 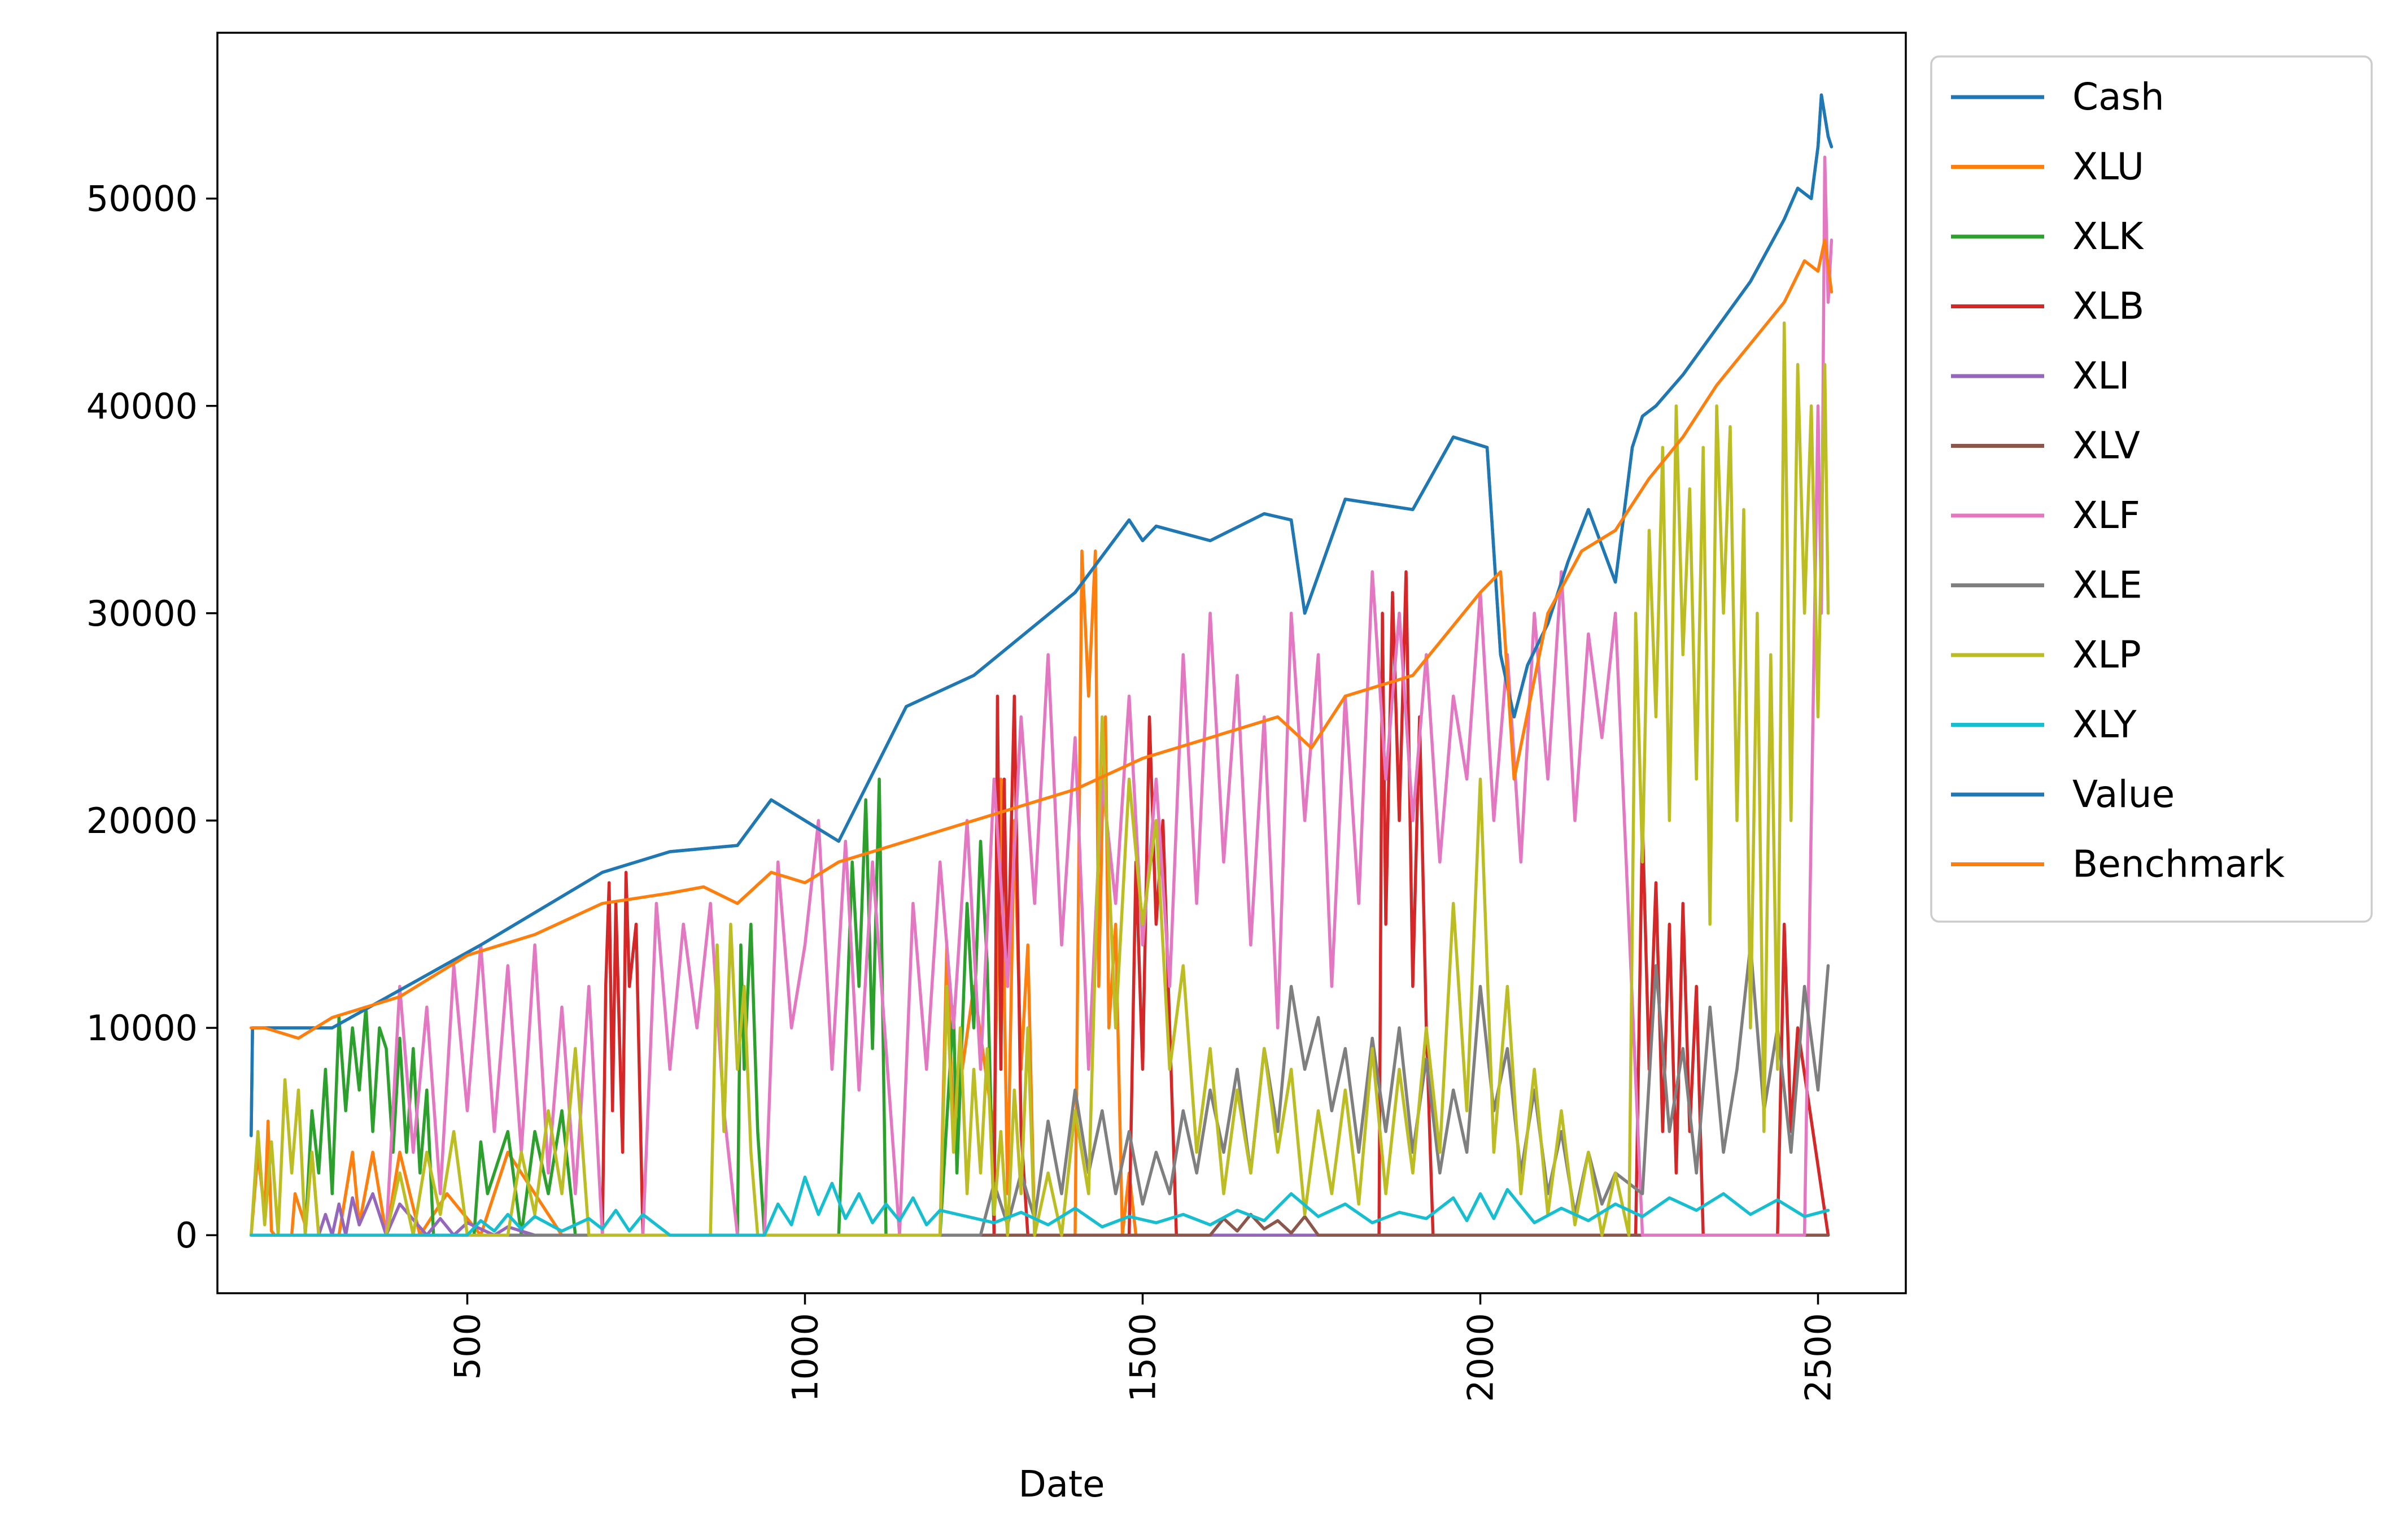 I want to click on legend-entry-label: XLP, so click(x=2106, y=655).